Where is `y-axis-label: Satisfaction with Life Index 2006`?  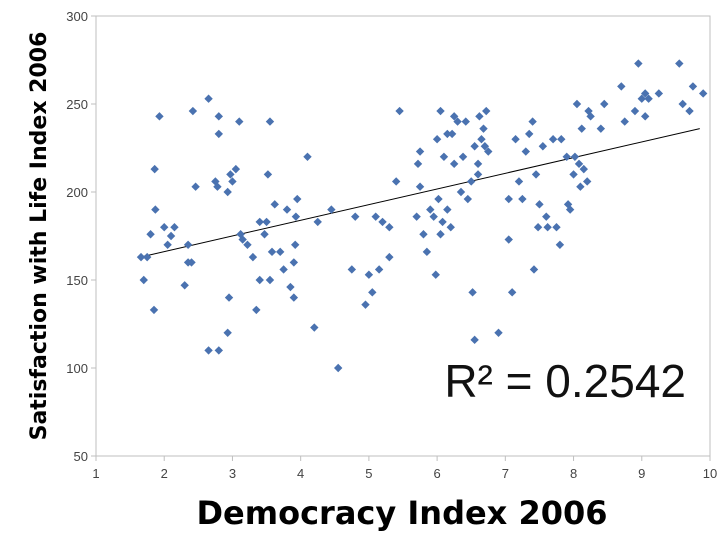 y-axis-label: Satisfaction with Life Index 2006 is located at coordinates (39, 236).